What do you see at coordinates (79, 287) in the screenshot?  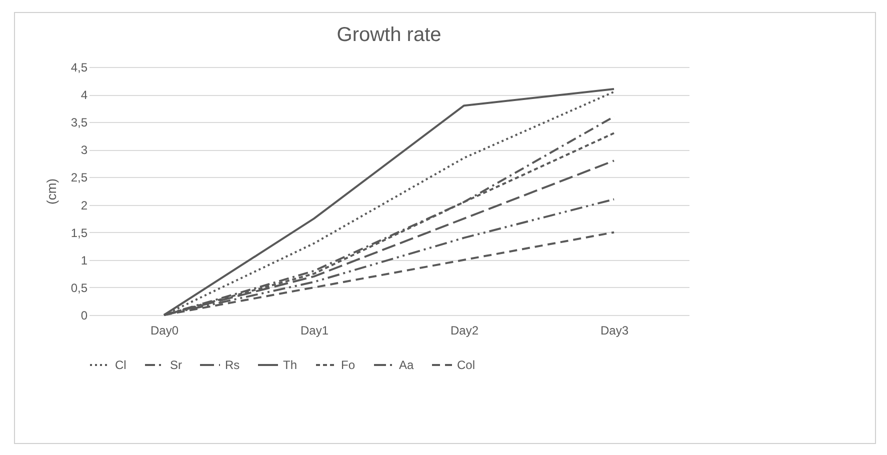 I see `y-tick-label: 0,5` at bounding box center [79, 287].